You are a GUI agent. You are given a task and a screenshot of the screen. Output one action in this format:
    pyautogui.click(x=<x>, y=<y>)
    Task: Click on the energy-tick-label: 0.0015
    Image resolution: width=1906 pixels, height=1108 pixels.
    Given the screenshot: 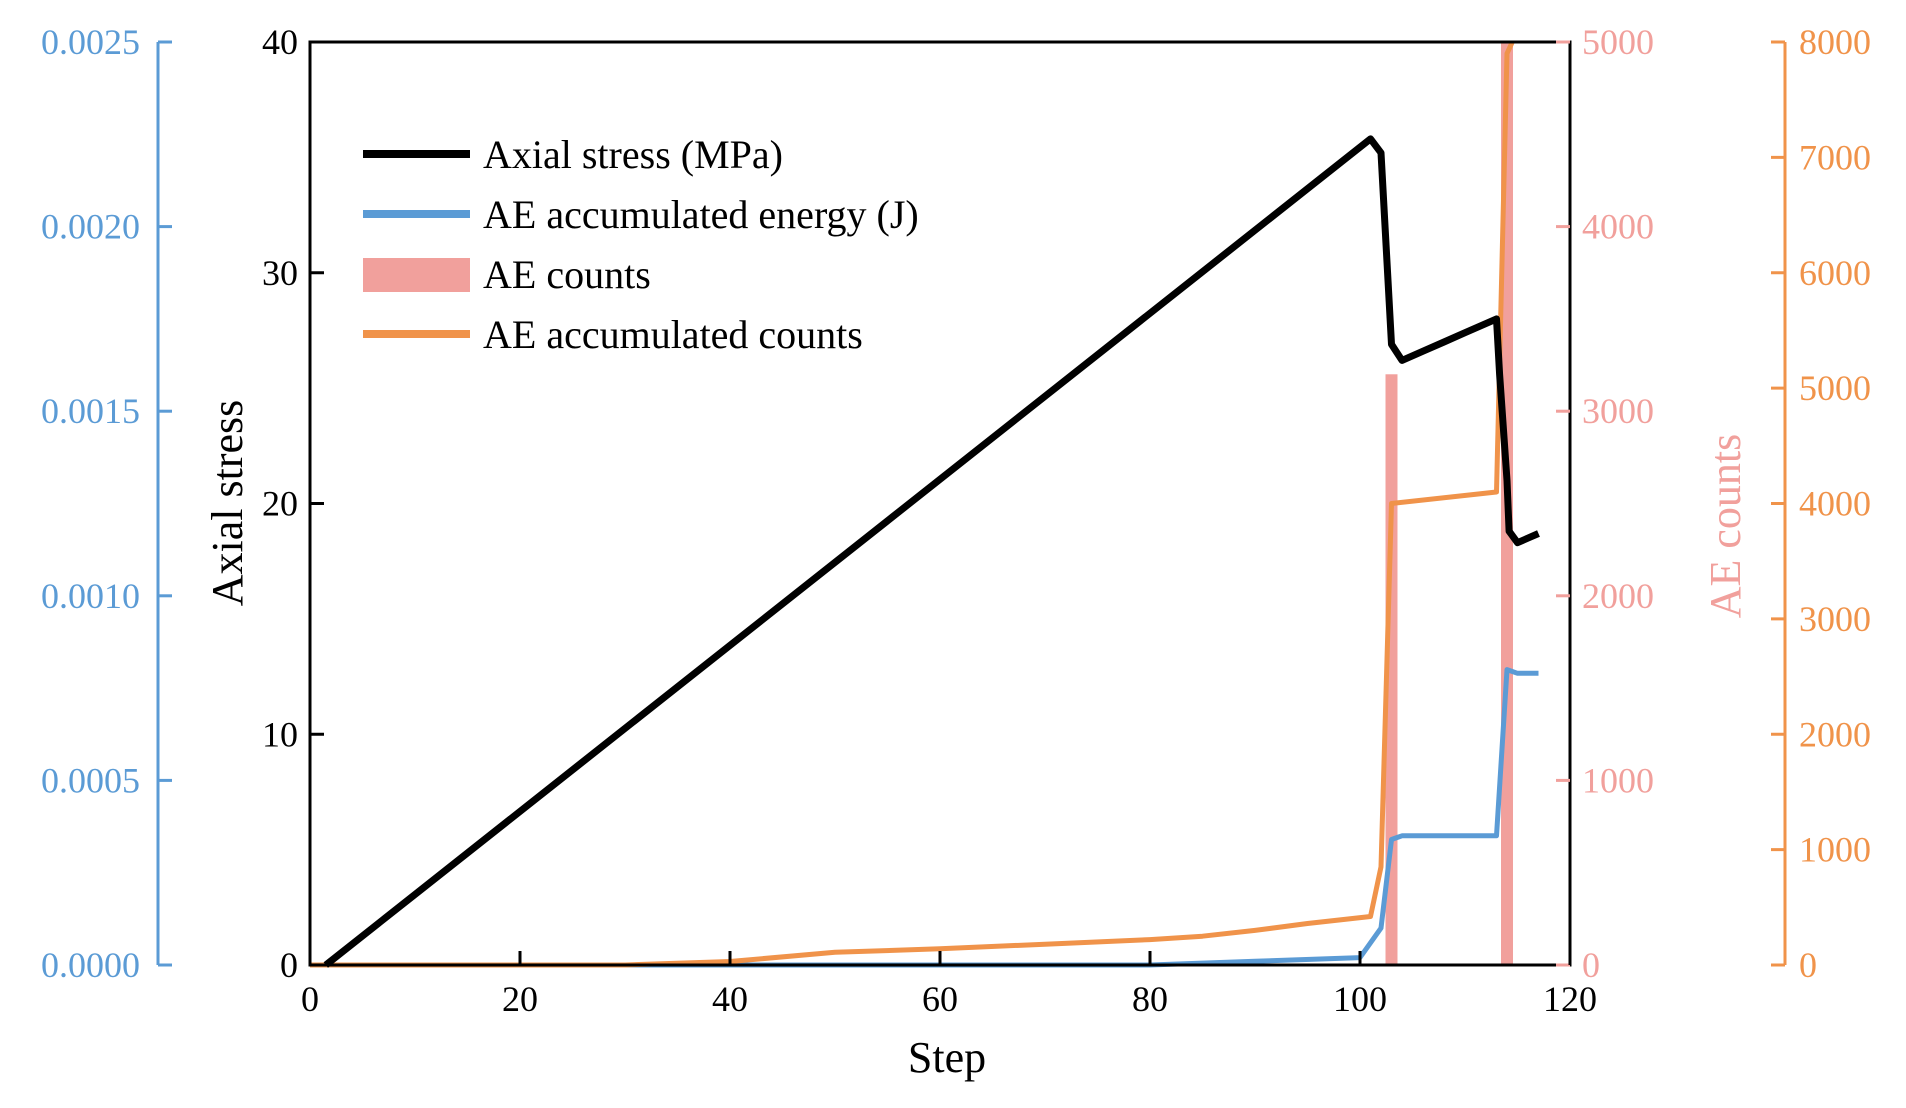 What is the action you would take?
    pyautogui.click(x=90, y=411)
    